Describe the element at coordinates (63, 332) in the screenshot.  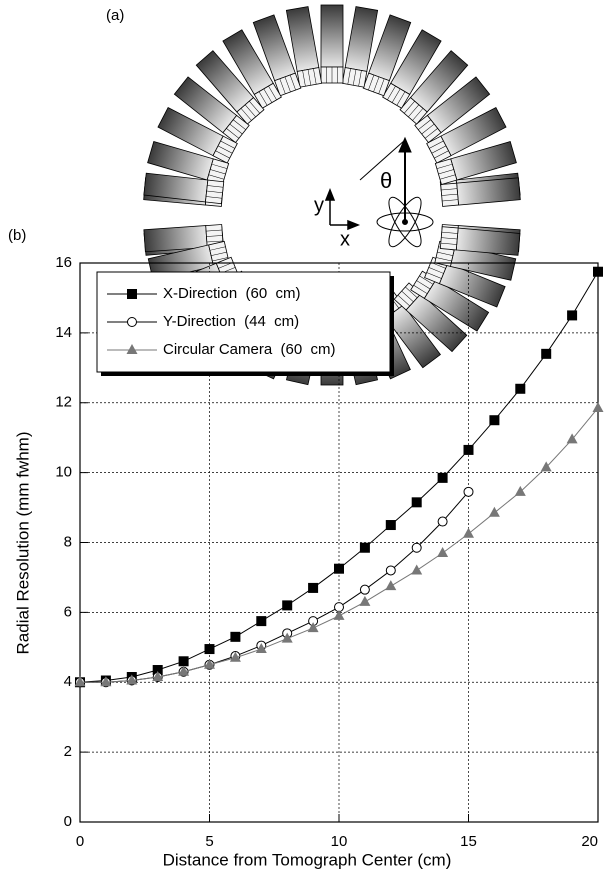
I see `y-tick-label: 14` at that location.